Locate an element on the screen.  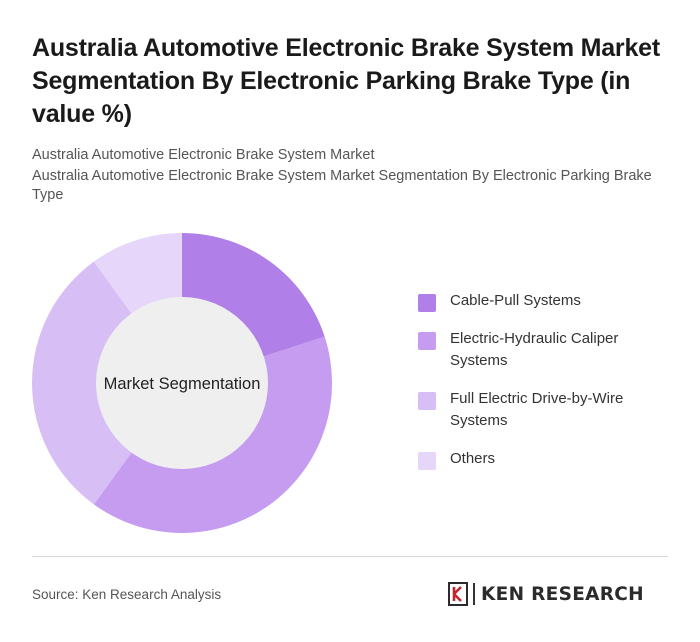
source-note: Source: Ken Research Analysis is located at coordinates (127, 594).